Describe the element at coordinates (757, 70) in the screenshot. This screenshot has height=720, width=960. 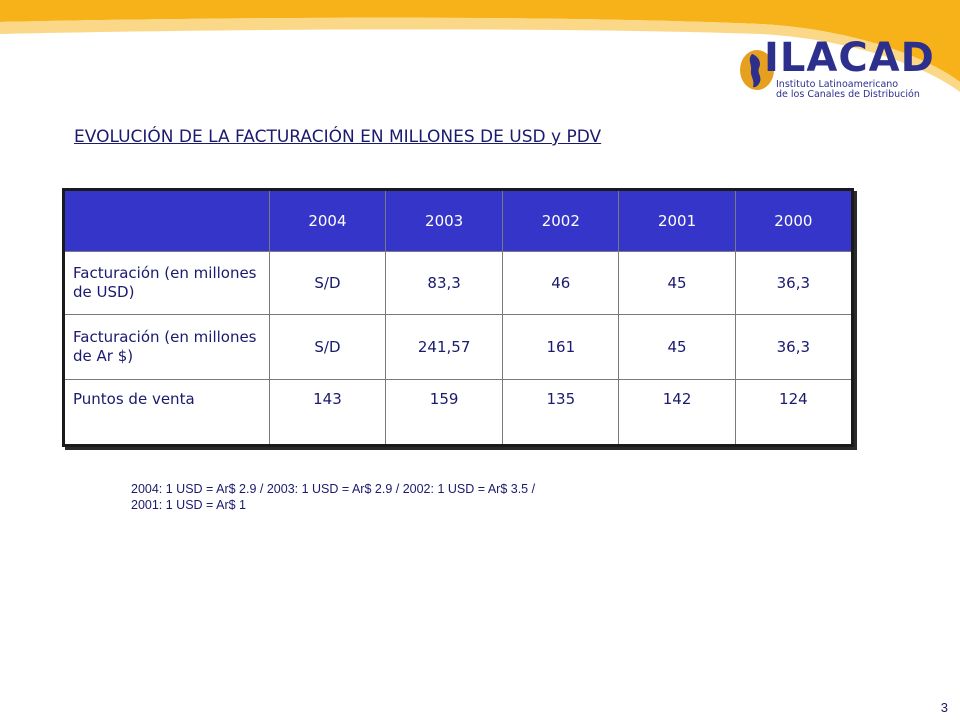
I see `globe-icon` at that location.